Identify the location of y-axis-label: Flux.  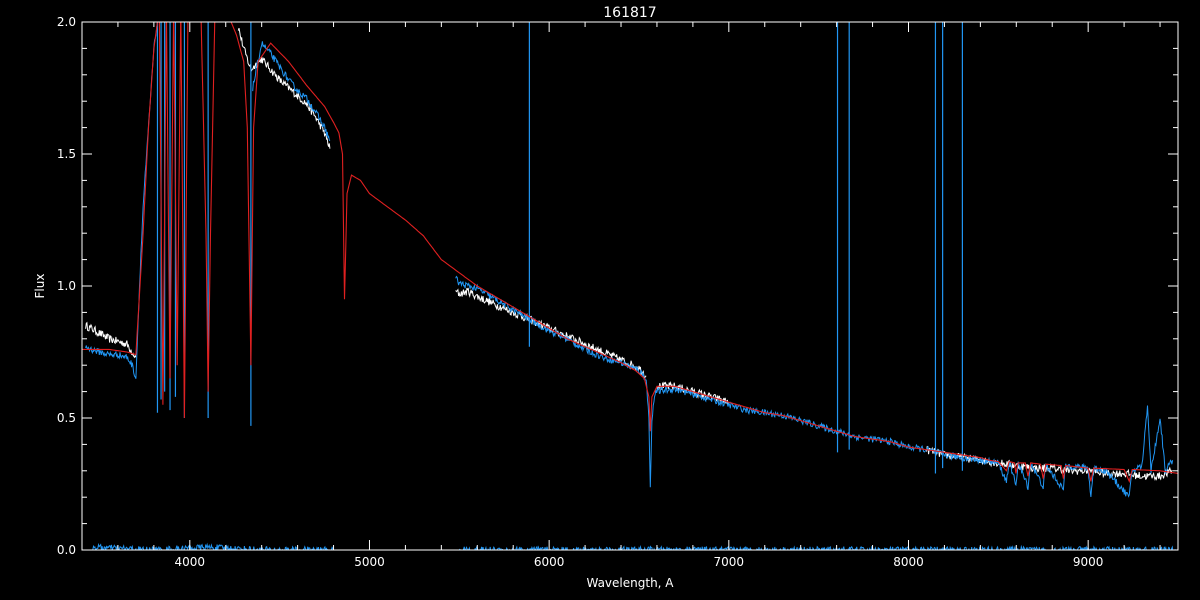
(40, 286).